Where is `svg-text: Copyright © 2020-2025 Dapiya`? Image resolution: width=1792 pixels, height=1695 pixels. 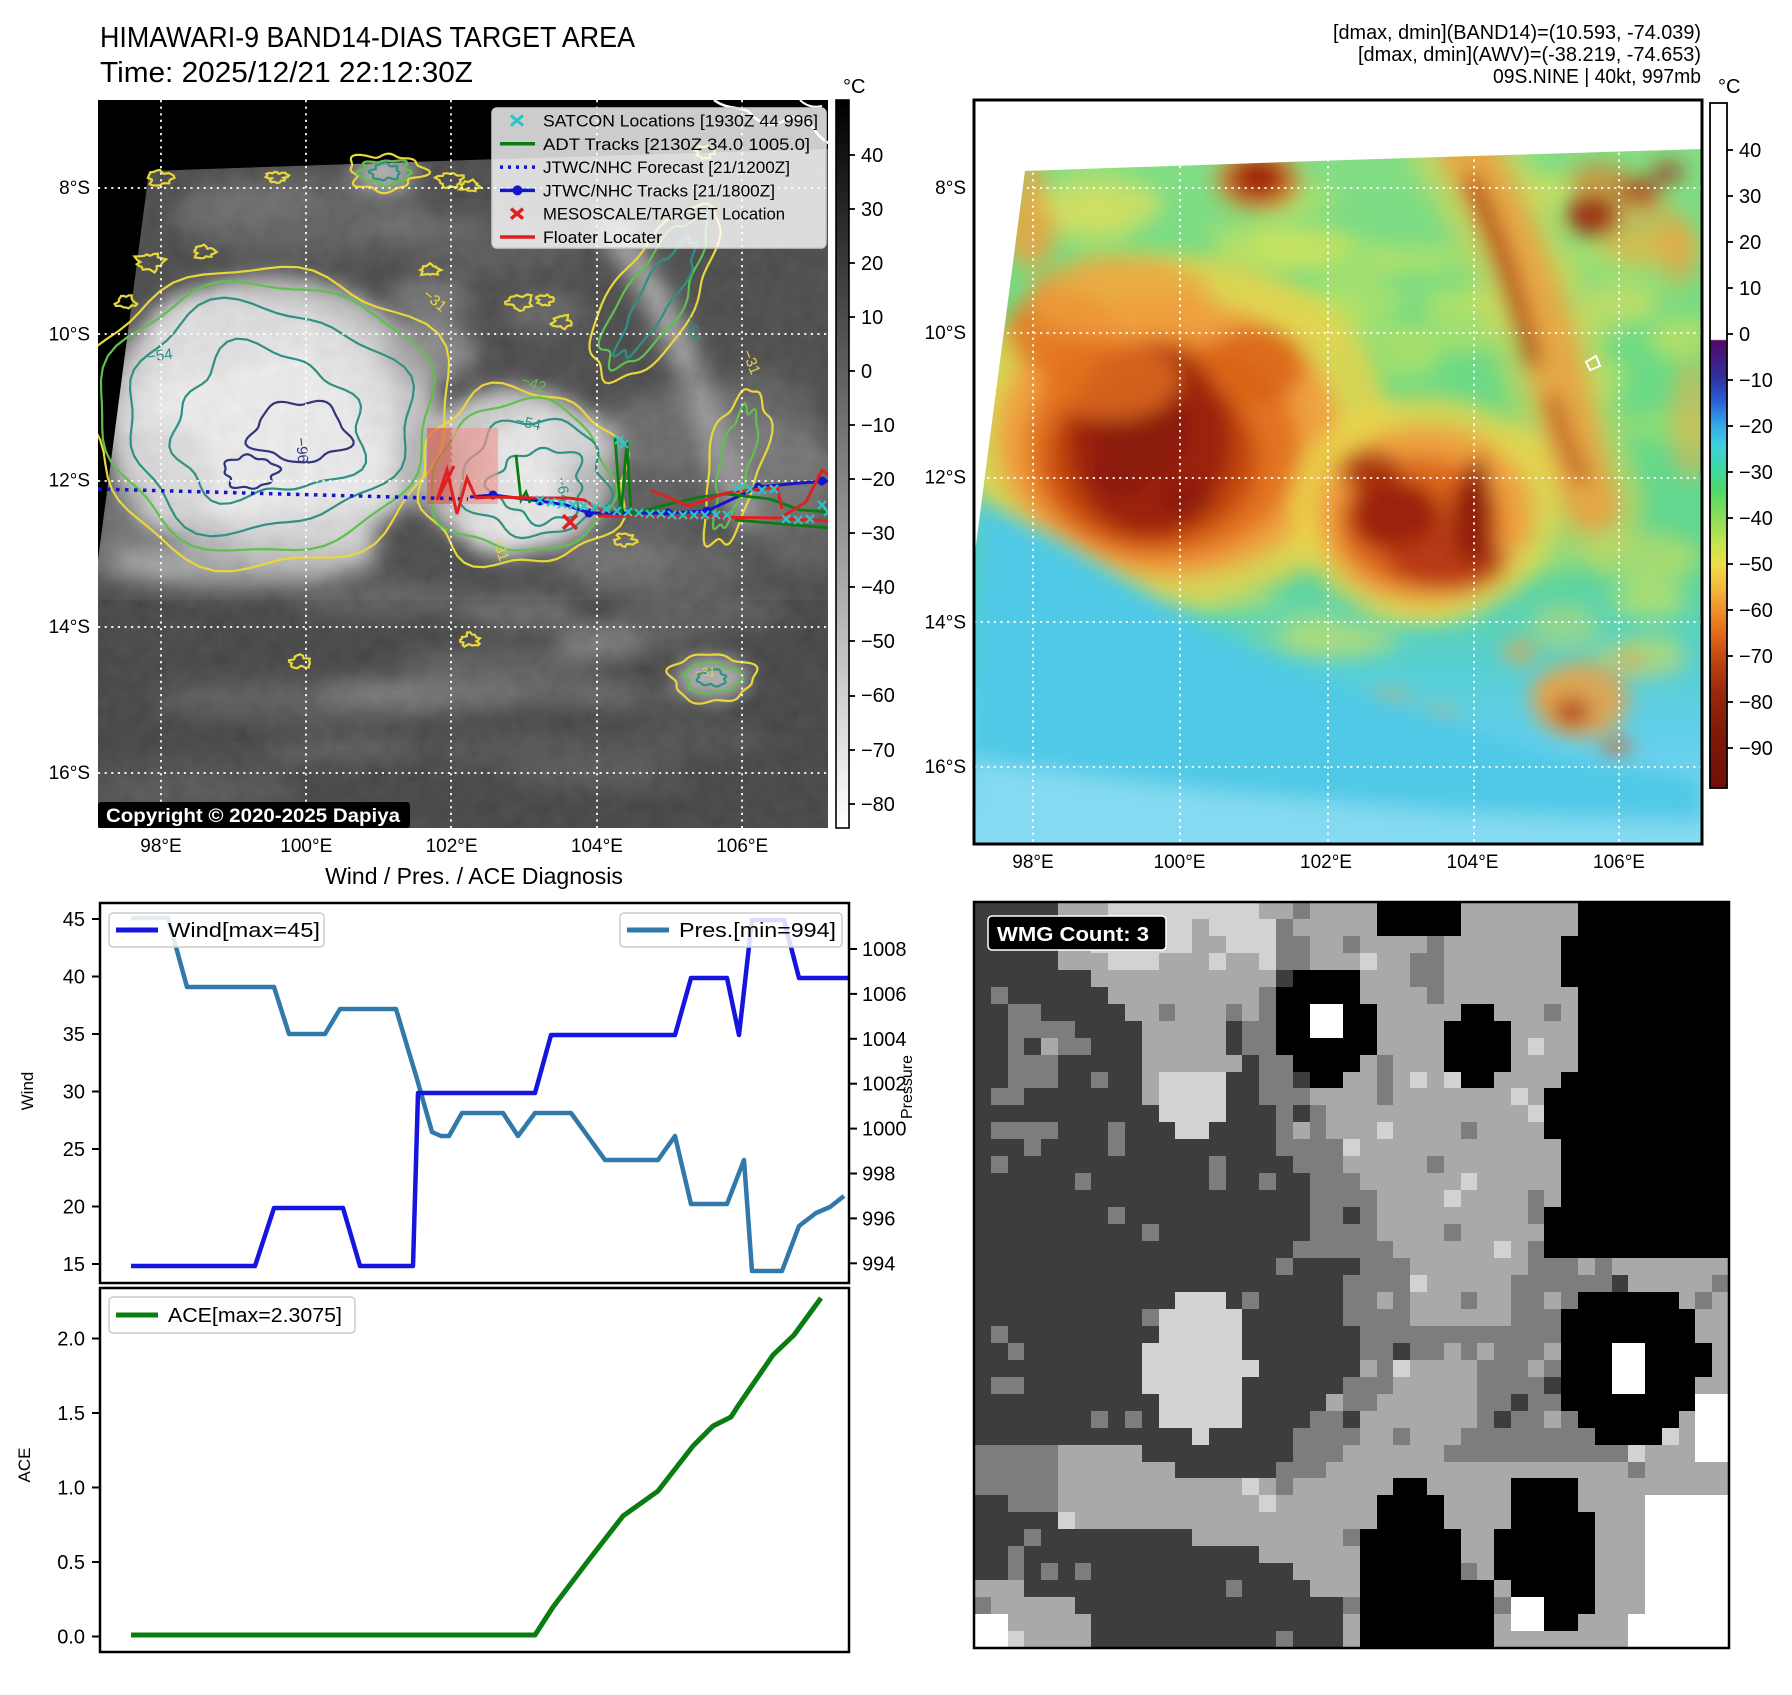
svg-text: Copyright © 2020-2025 Dapiya is located at coordinates (253, 816).